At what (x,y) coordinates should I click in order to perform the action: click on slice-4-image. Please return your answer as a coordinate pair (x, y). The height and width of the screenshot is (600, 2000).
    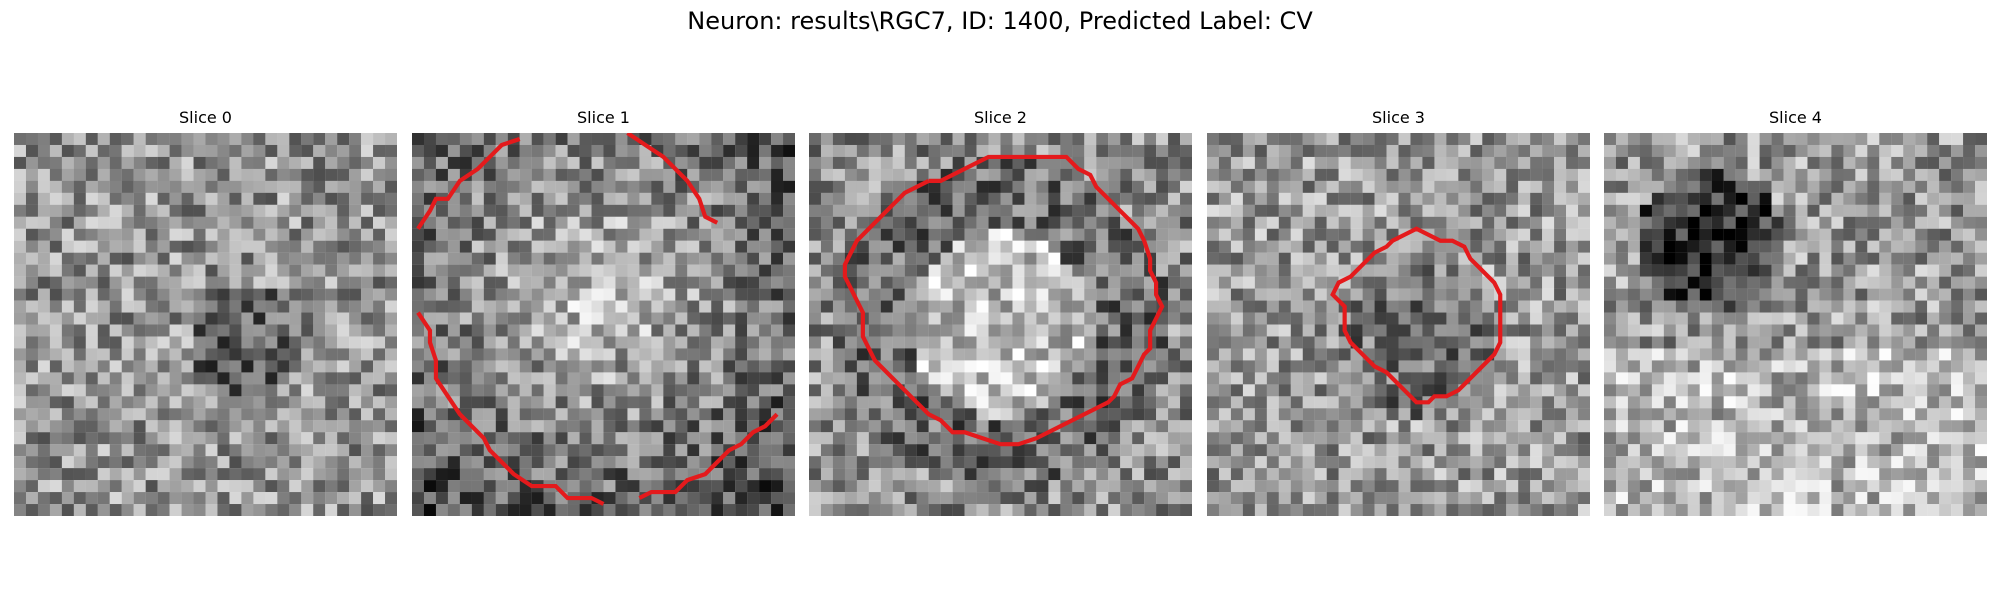
    Looking at the image, I should click on (1795, 324).